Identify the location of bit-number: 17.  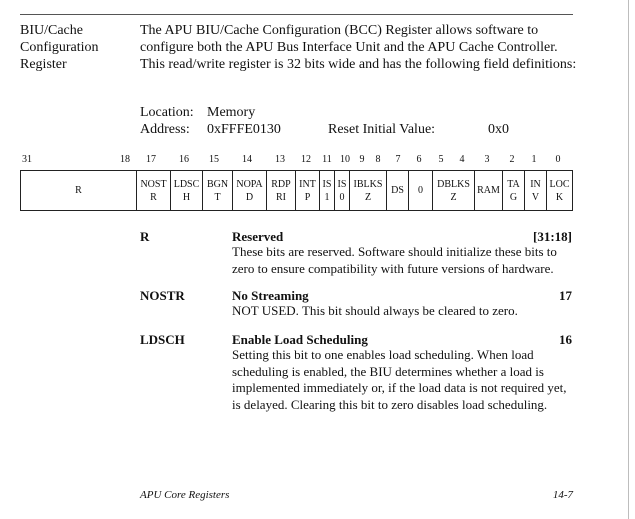
(151, 159).